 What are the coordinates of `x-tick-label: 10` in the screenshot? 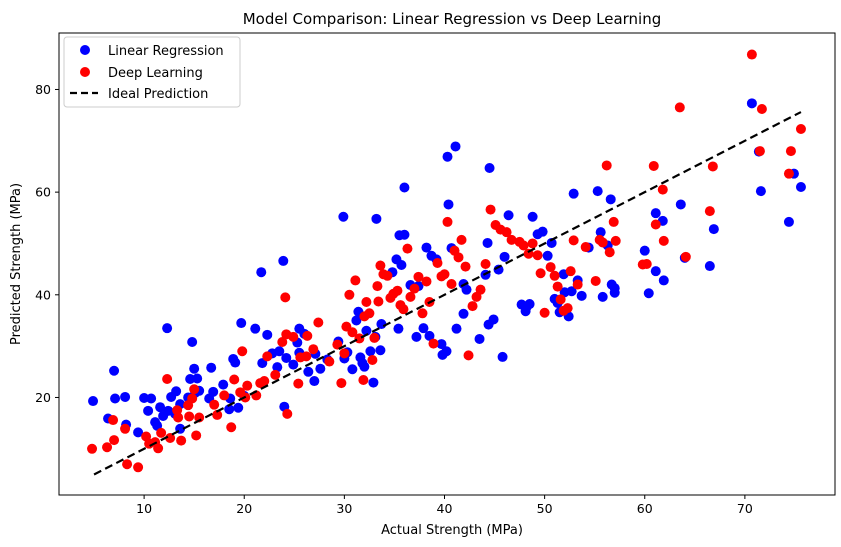 It's located at (144, 508).